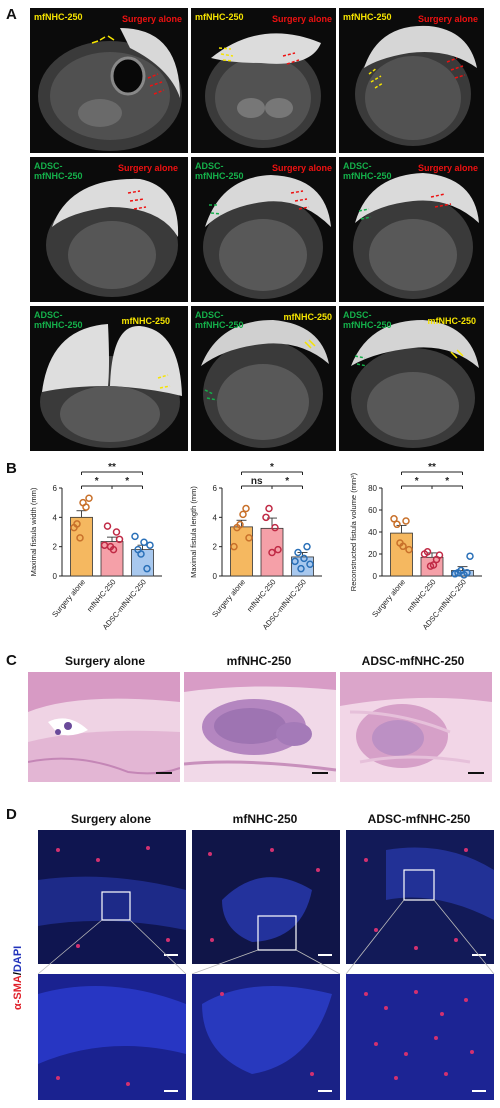  What do you see at coordinates (372, 488) in the screenshot?
I see `y-tick-label: 80` at bounding box center [372, 488].